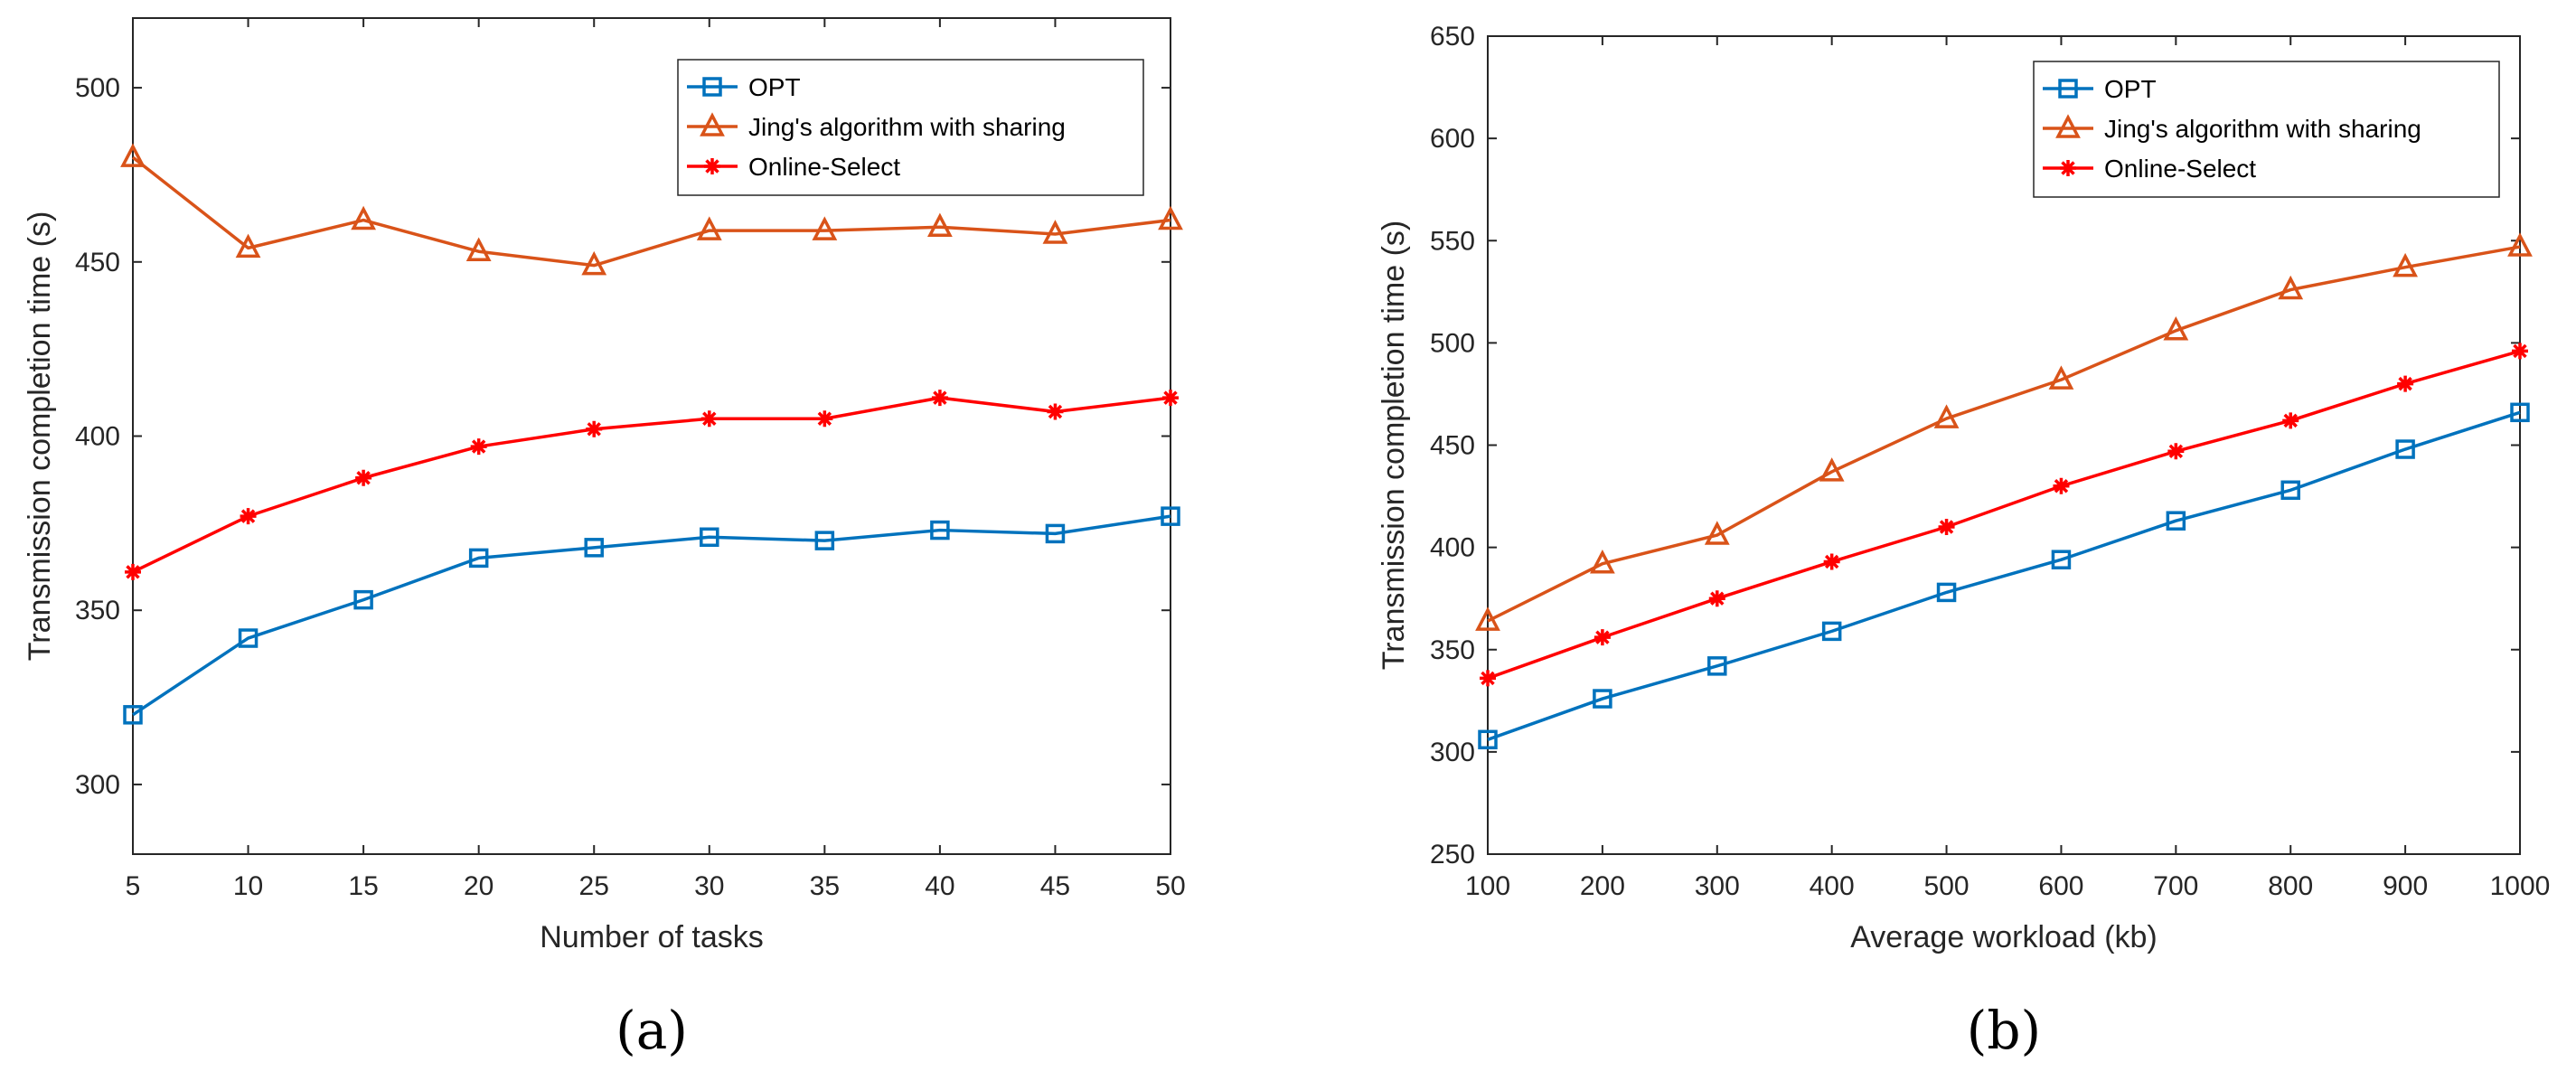 This screenshot has height=1081, width=2576. What do you see at coordinates (98, 610) in the screenshot?
I see `y-tick-label-a-350: 350` at bounding box center [98, 610].